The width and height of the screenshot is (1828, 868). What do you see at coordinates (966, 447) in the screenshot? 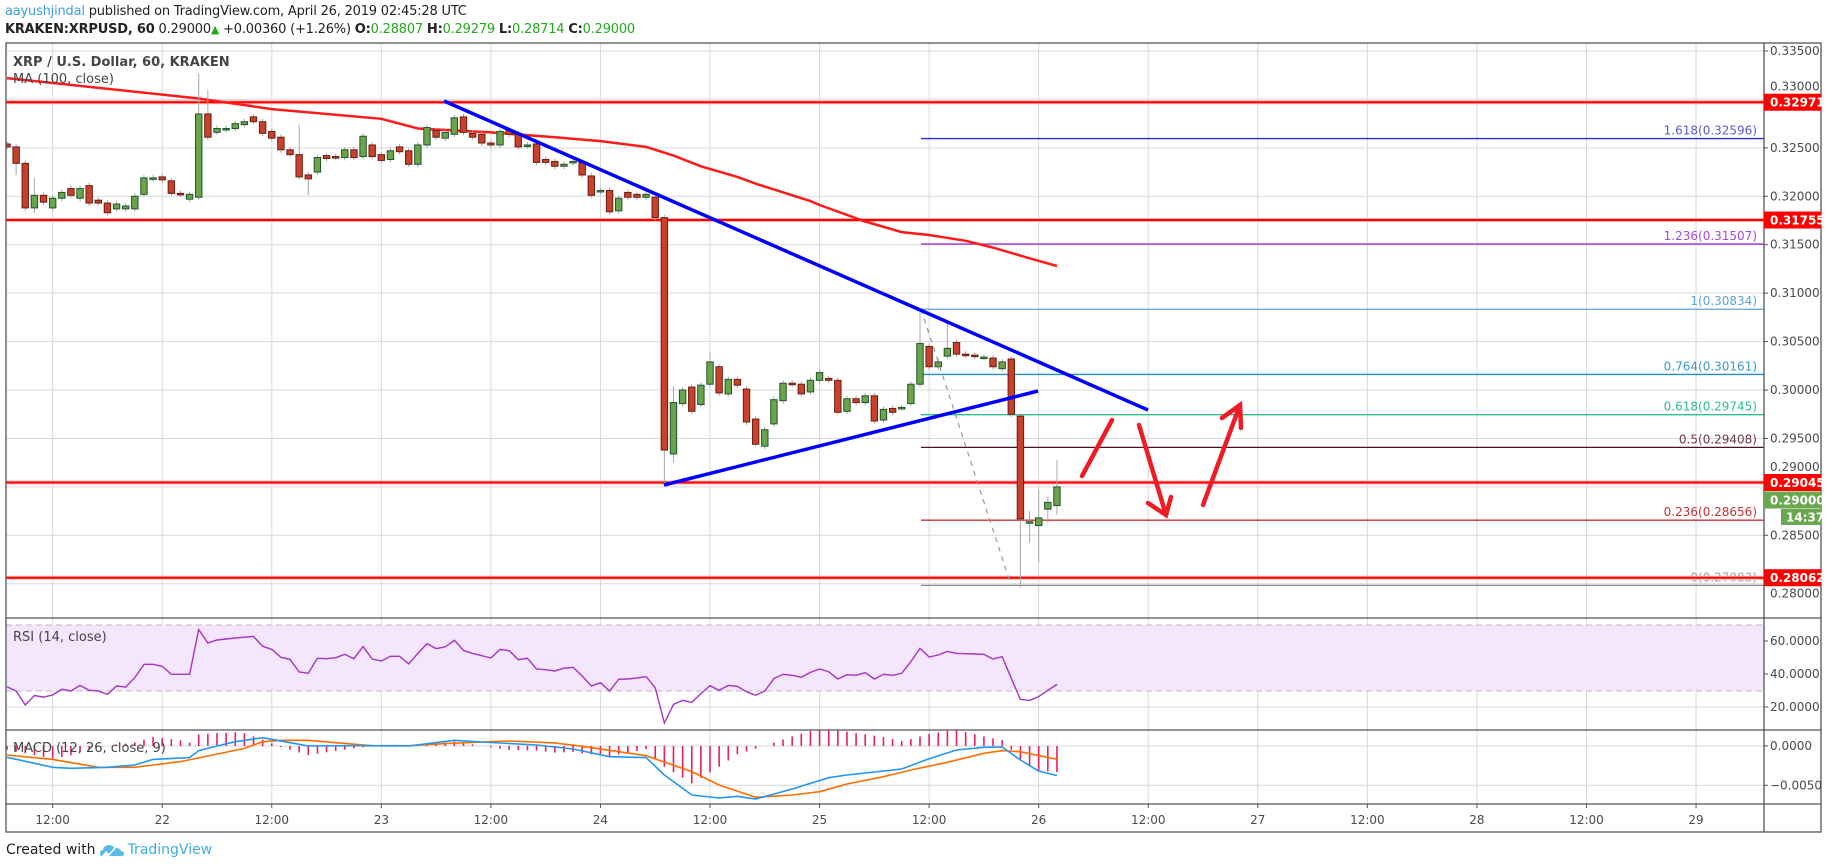
I see `fib-trend-dashed-line` at bounding box center [966, 447].